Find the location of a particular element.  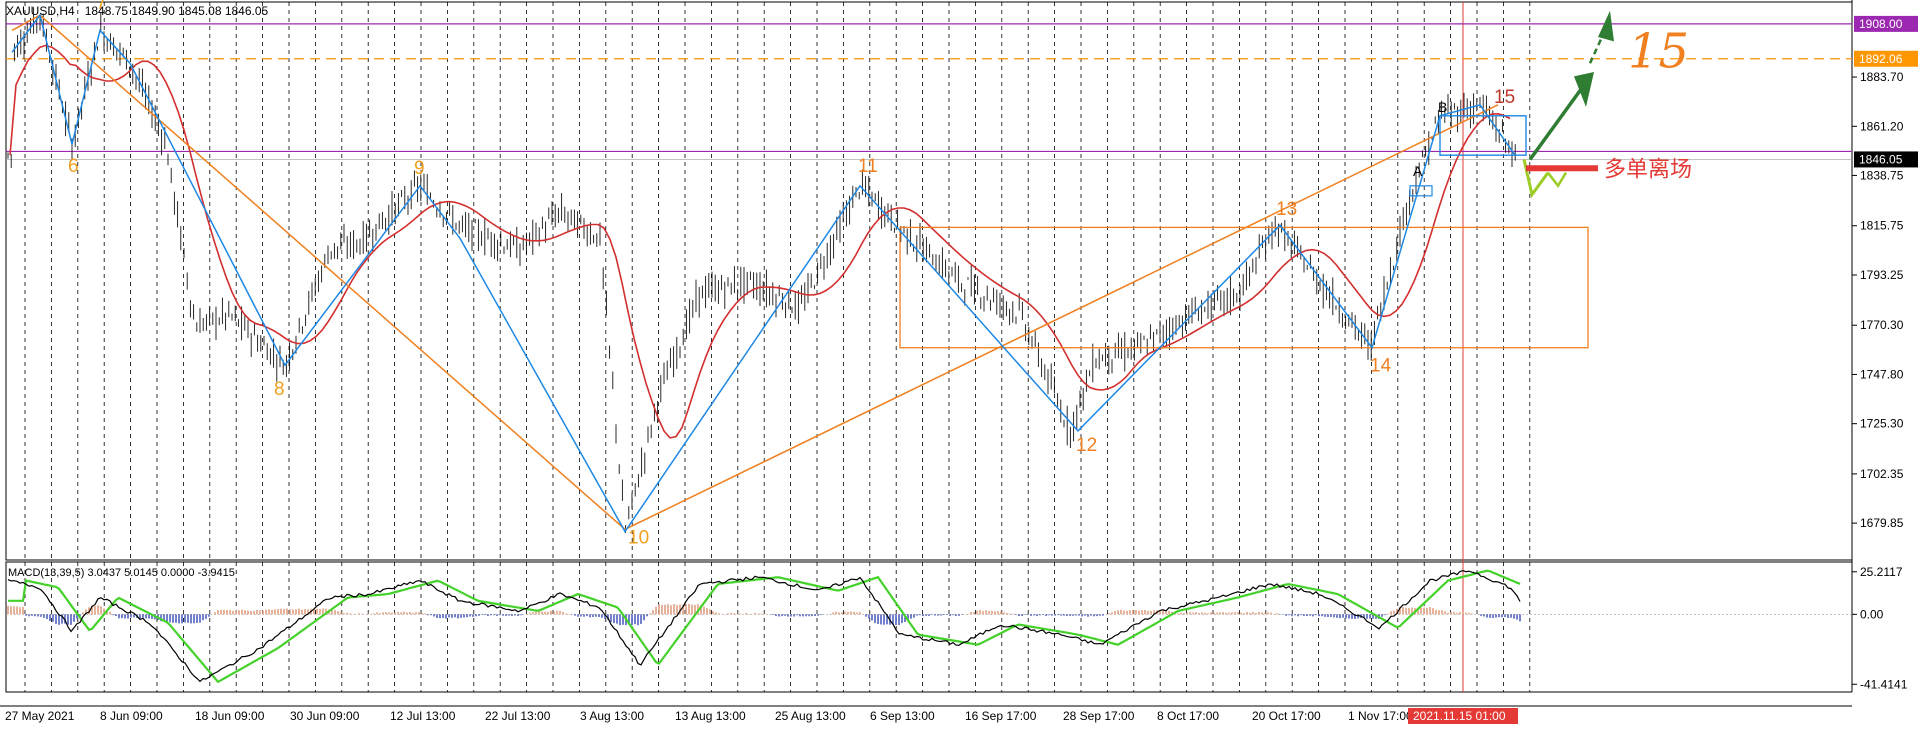

small-box-a is located at coordinates (1421, 191).